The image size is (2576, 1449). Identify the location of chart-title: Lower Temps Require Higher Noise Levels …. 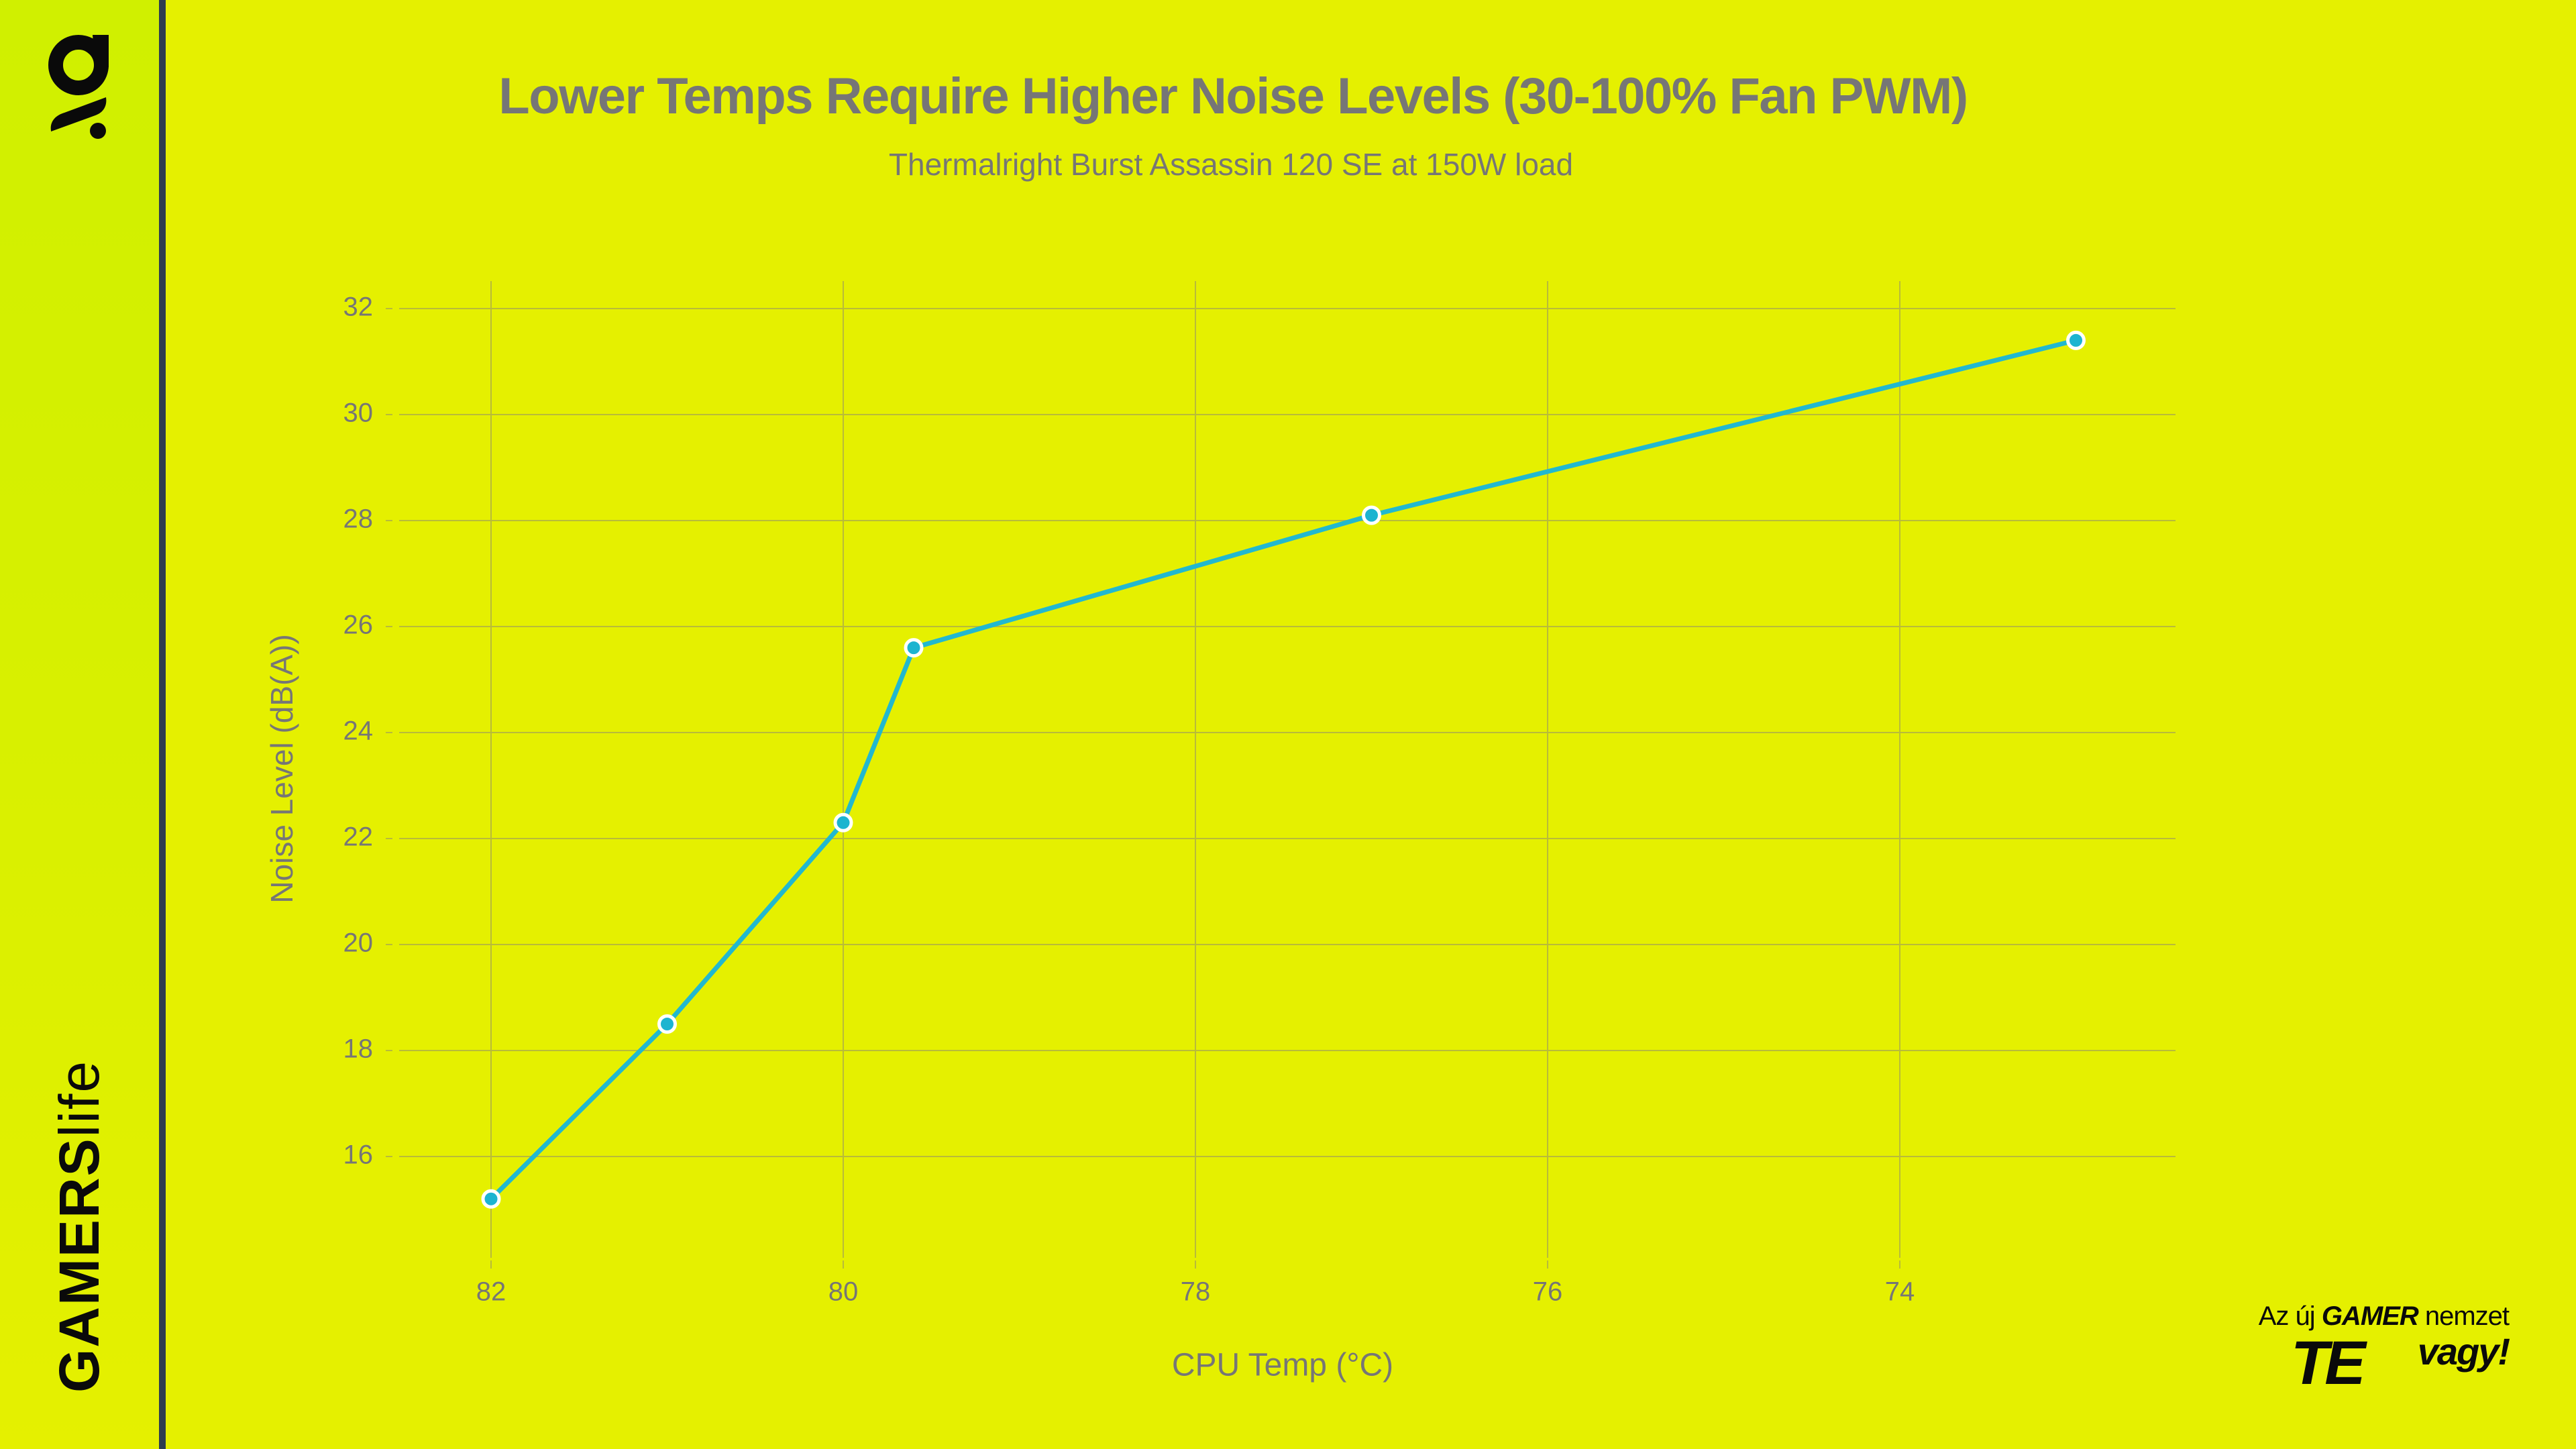
(1233, 96).